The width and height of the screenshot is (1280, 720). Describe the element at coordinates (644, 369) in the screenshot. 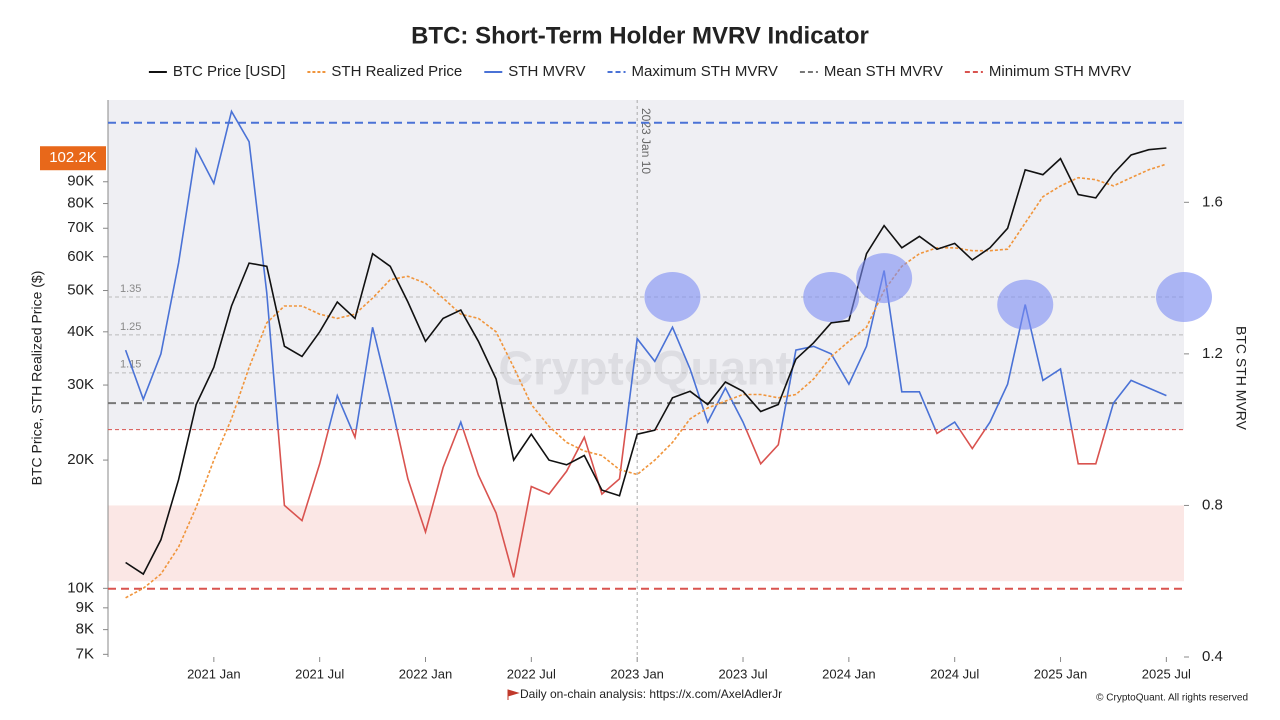

I see `watermark: CryptoQuant` at that location.